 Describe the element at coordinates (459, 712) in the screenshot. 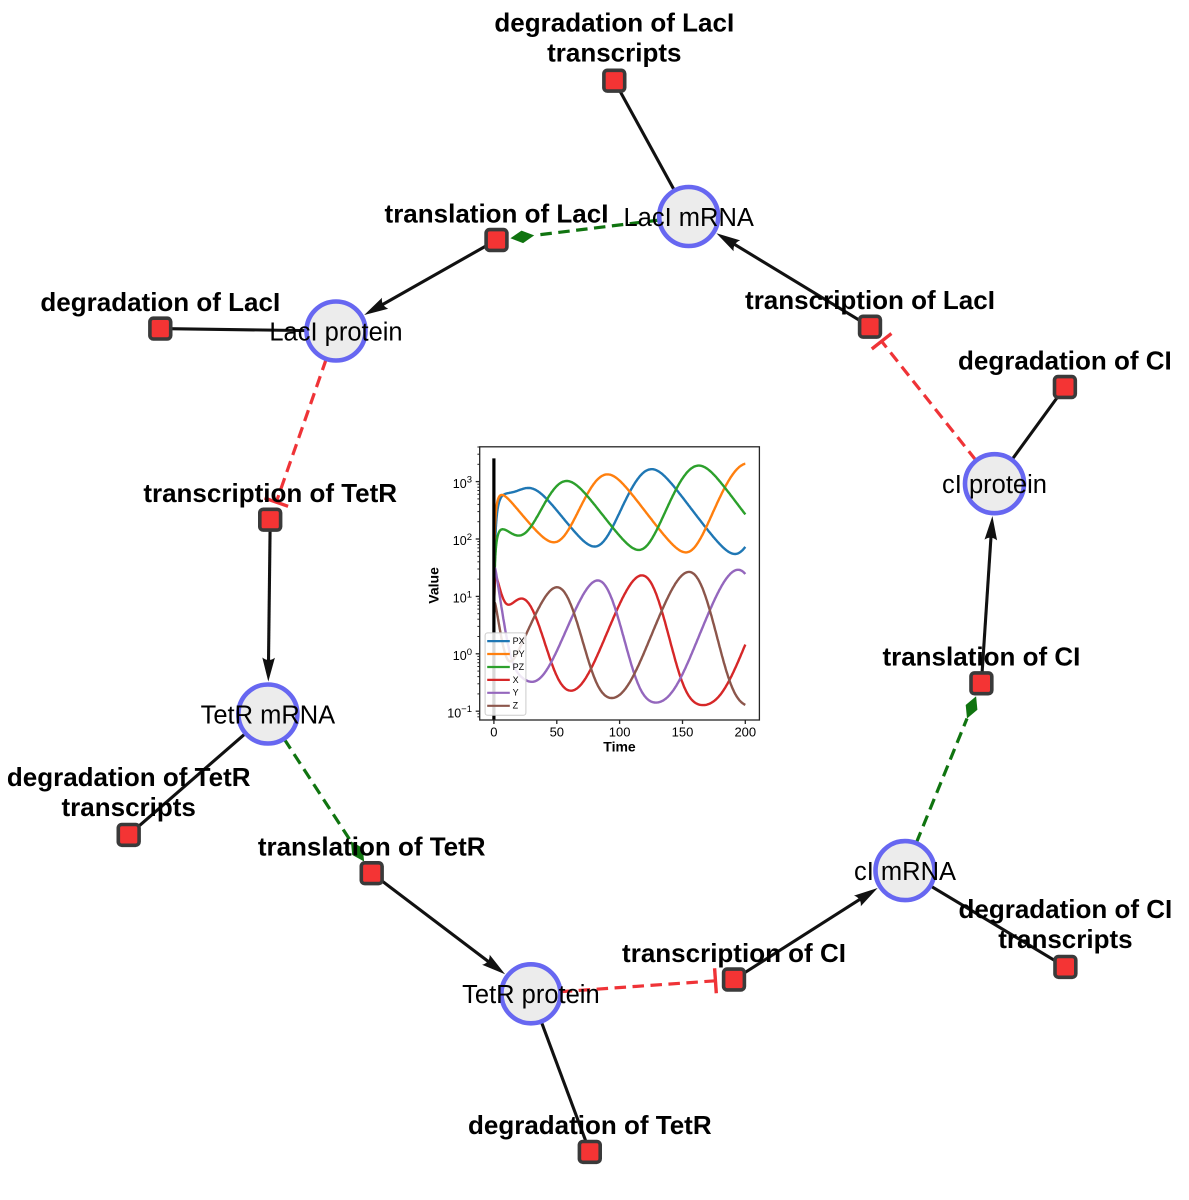

I see `svg-text: 10−1` at that location.